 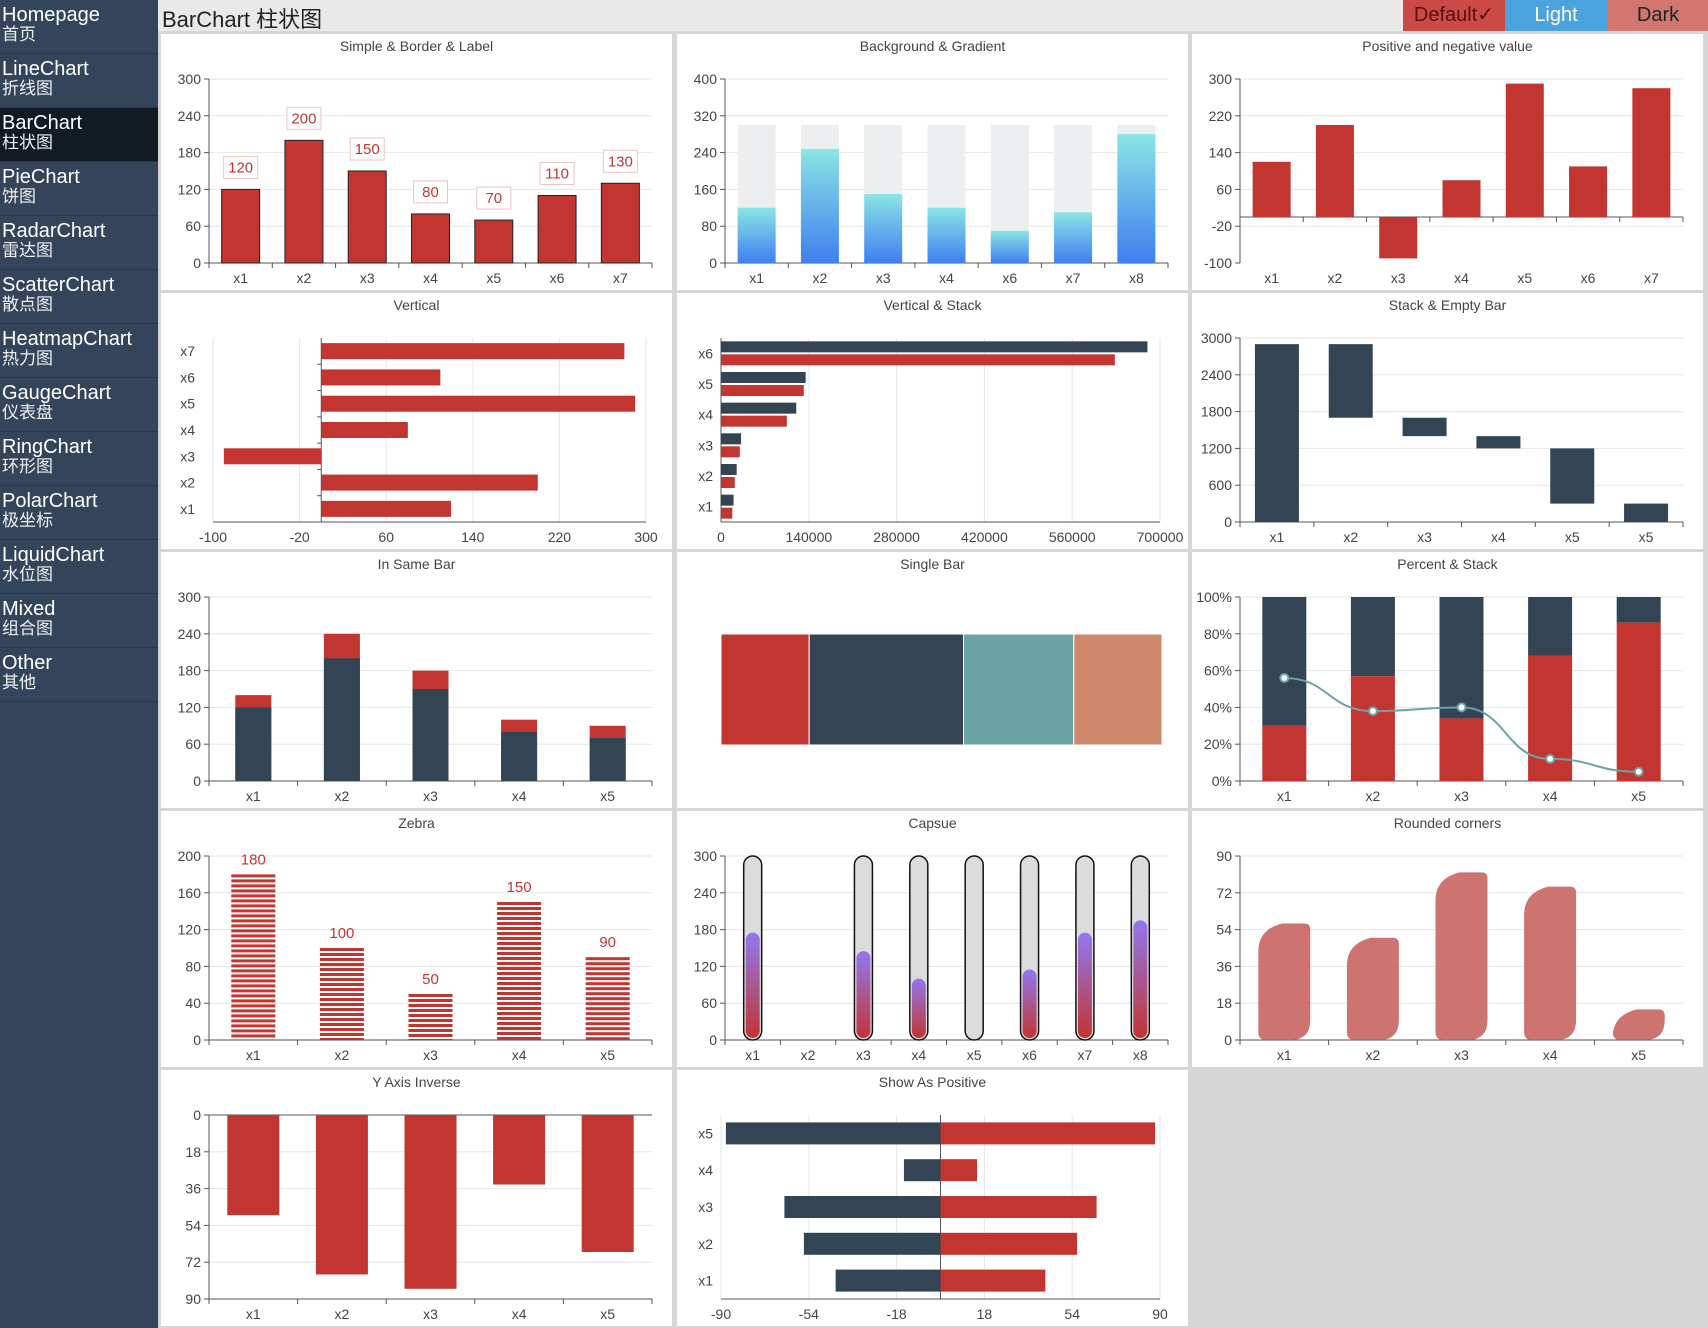 I want to click on chart-title: Vertical & Stack, so click(x=932, y=305).